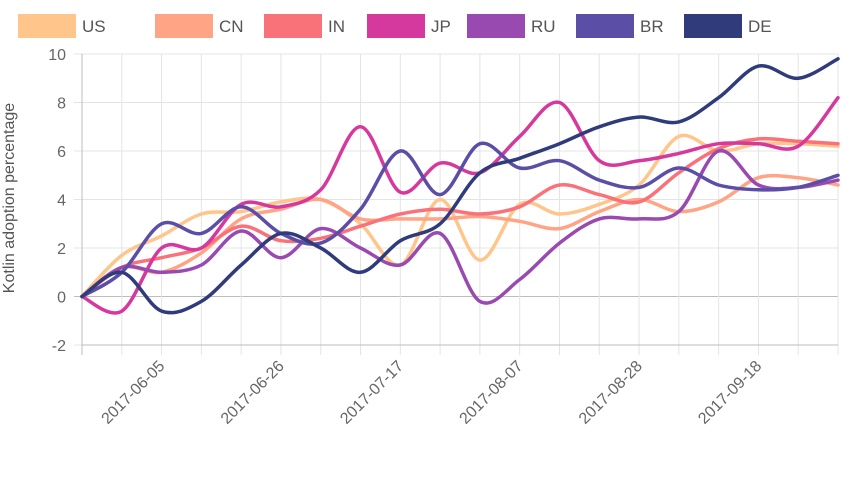  Describe the element at coordinates (61, 201) in the screenshot. I see `y-tick-label: 4` at that location.